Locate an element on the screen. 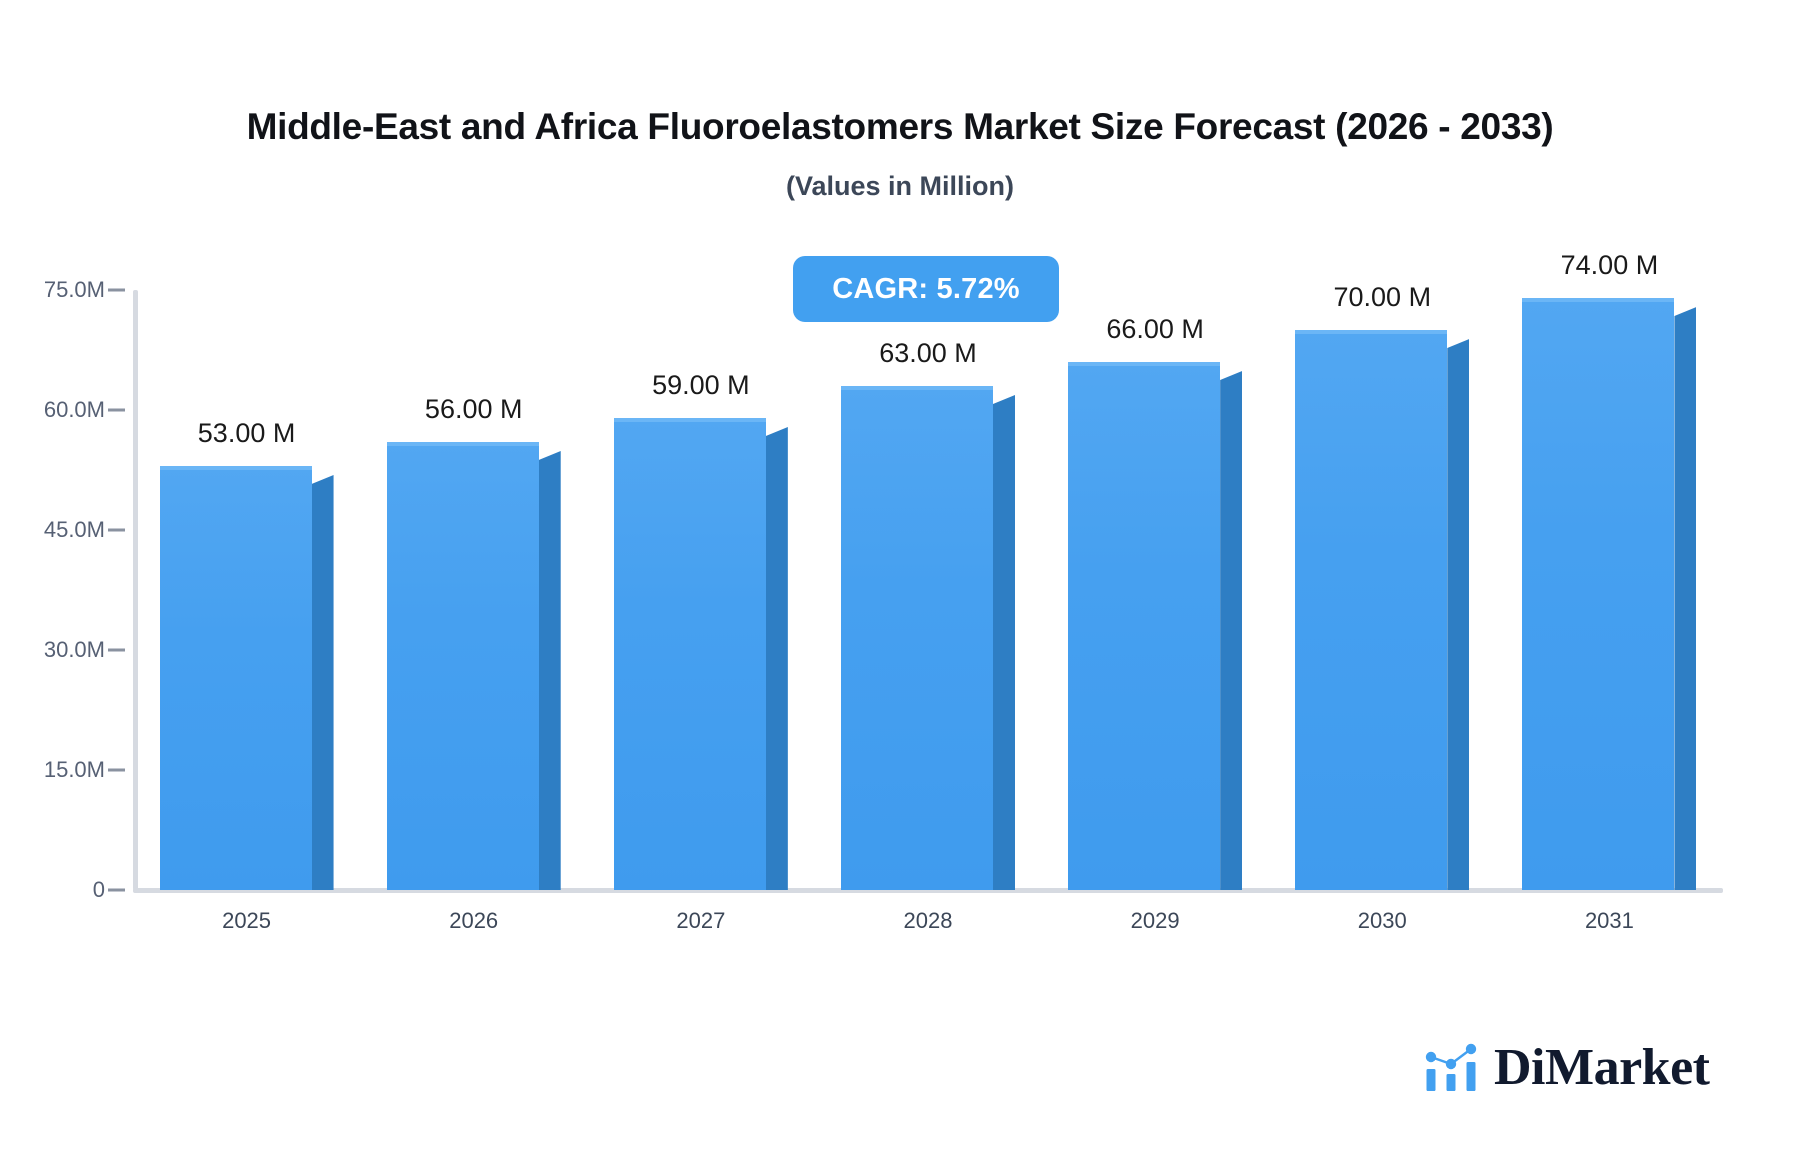 The image size is (1800, 1156). x-axis-tick-label: 2027 is located at coordinates (701, 920).